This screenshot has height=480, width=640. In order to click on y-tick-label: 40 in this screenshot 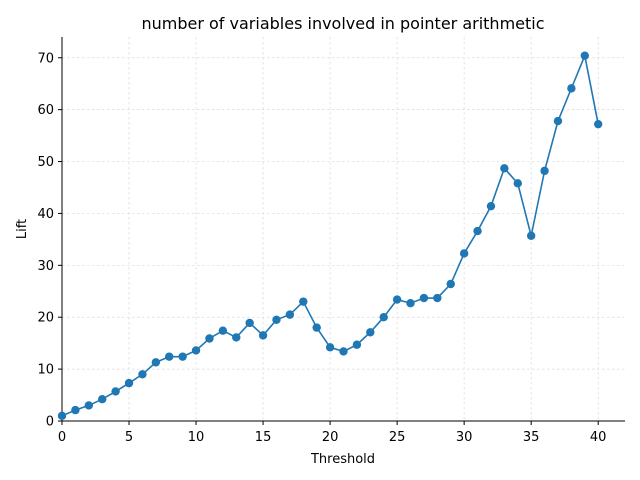, I will do `click(45, 214)`.